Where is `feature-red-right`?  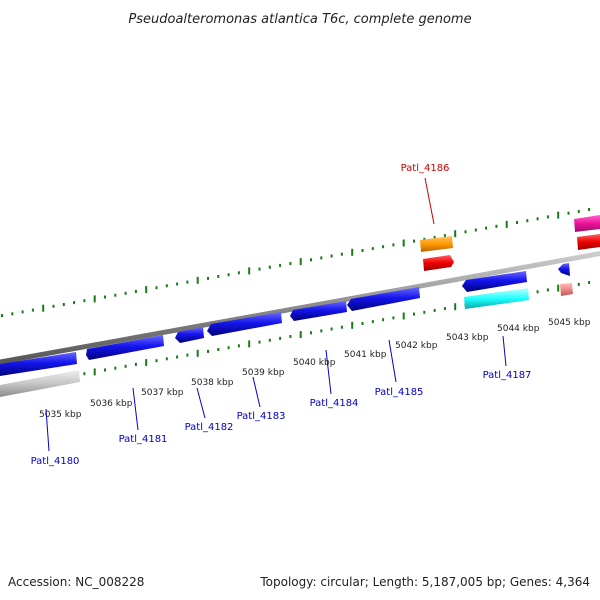
feature-red-right is located at coordinates (588, 242).